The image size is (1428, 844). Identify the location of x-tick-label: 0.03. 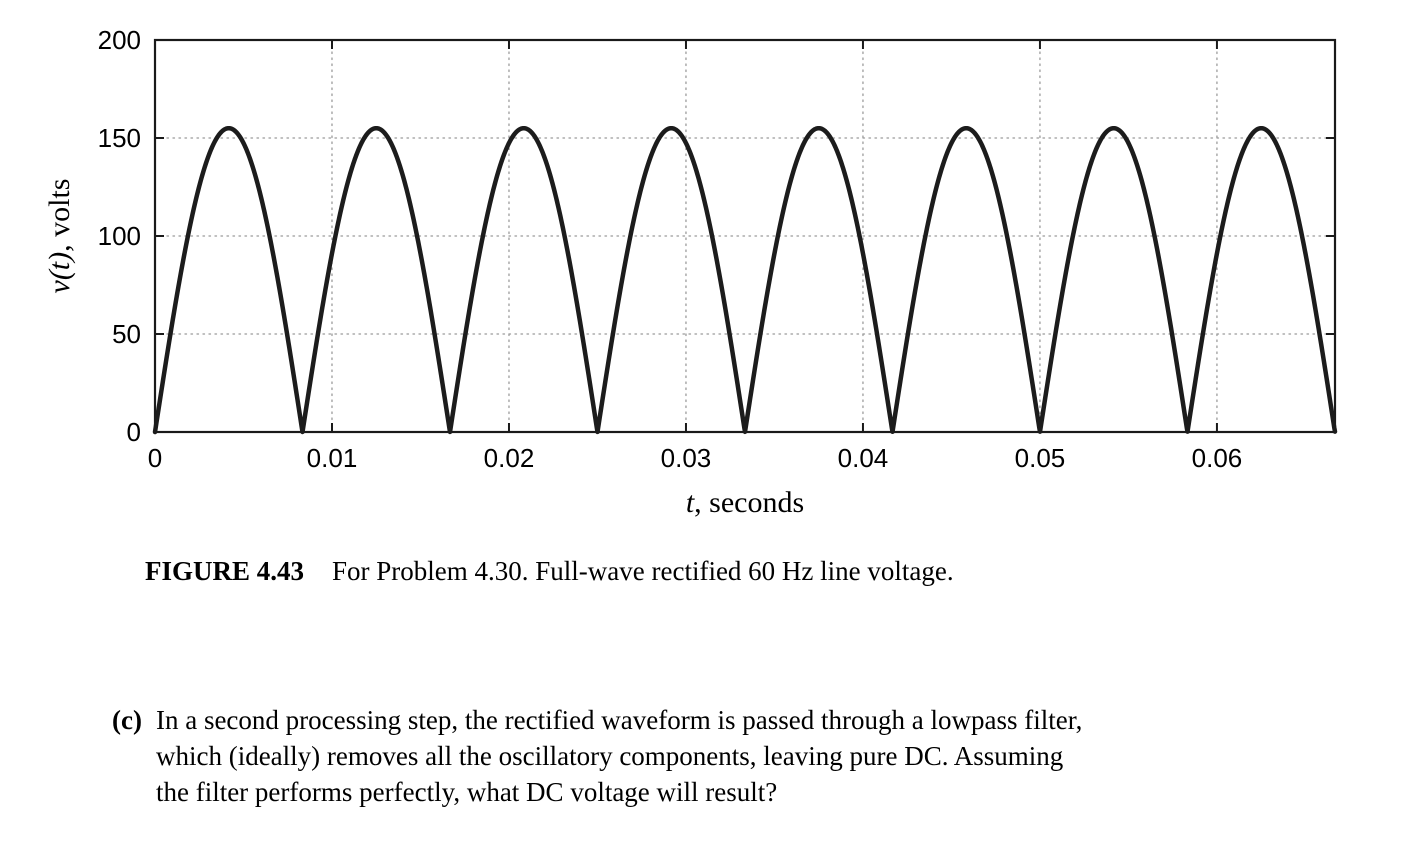
(686, 458).